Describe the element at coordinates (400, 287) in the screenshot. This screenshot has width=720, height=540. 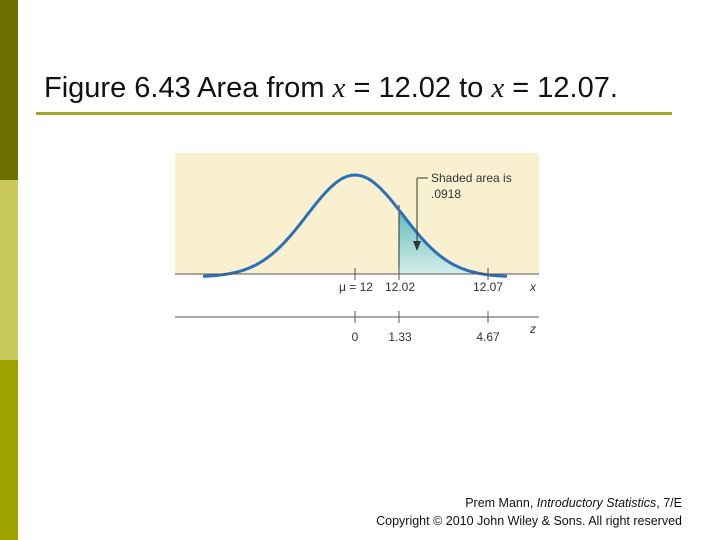
I see `x-tick-label-12-02: 12.02` at that location.